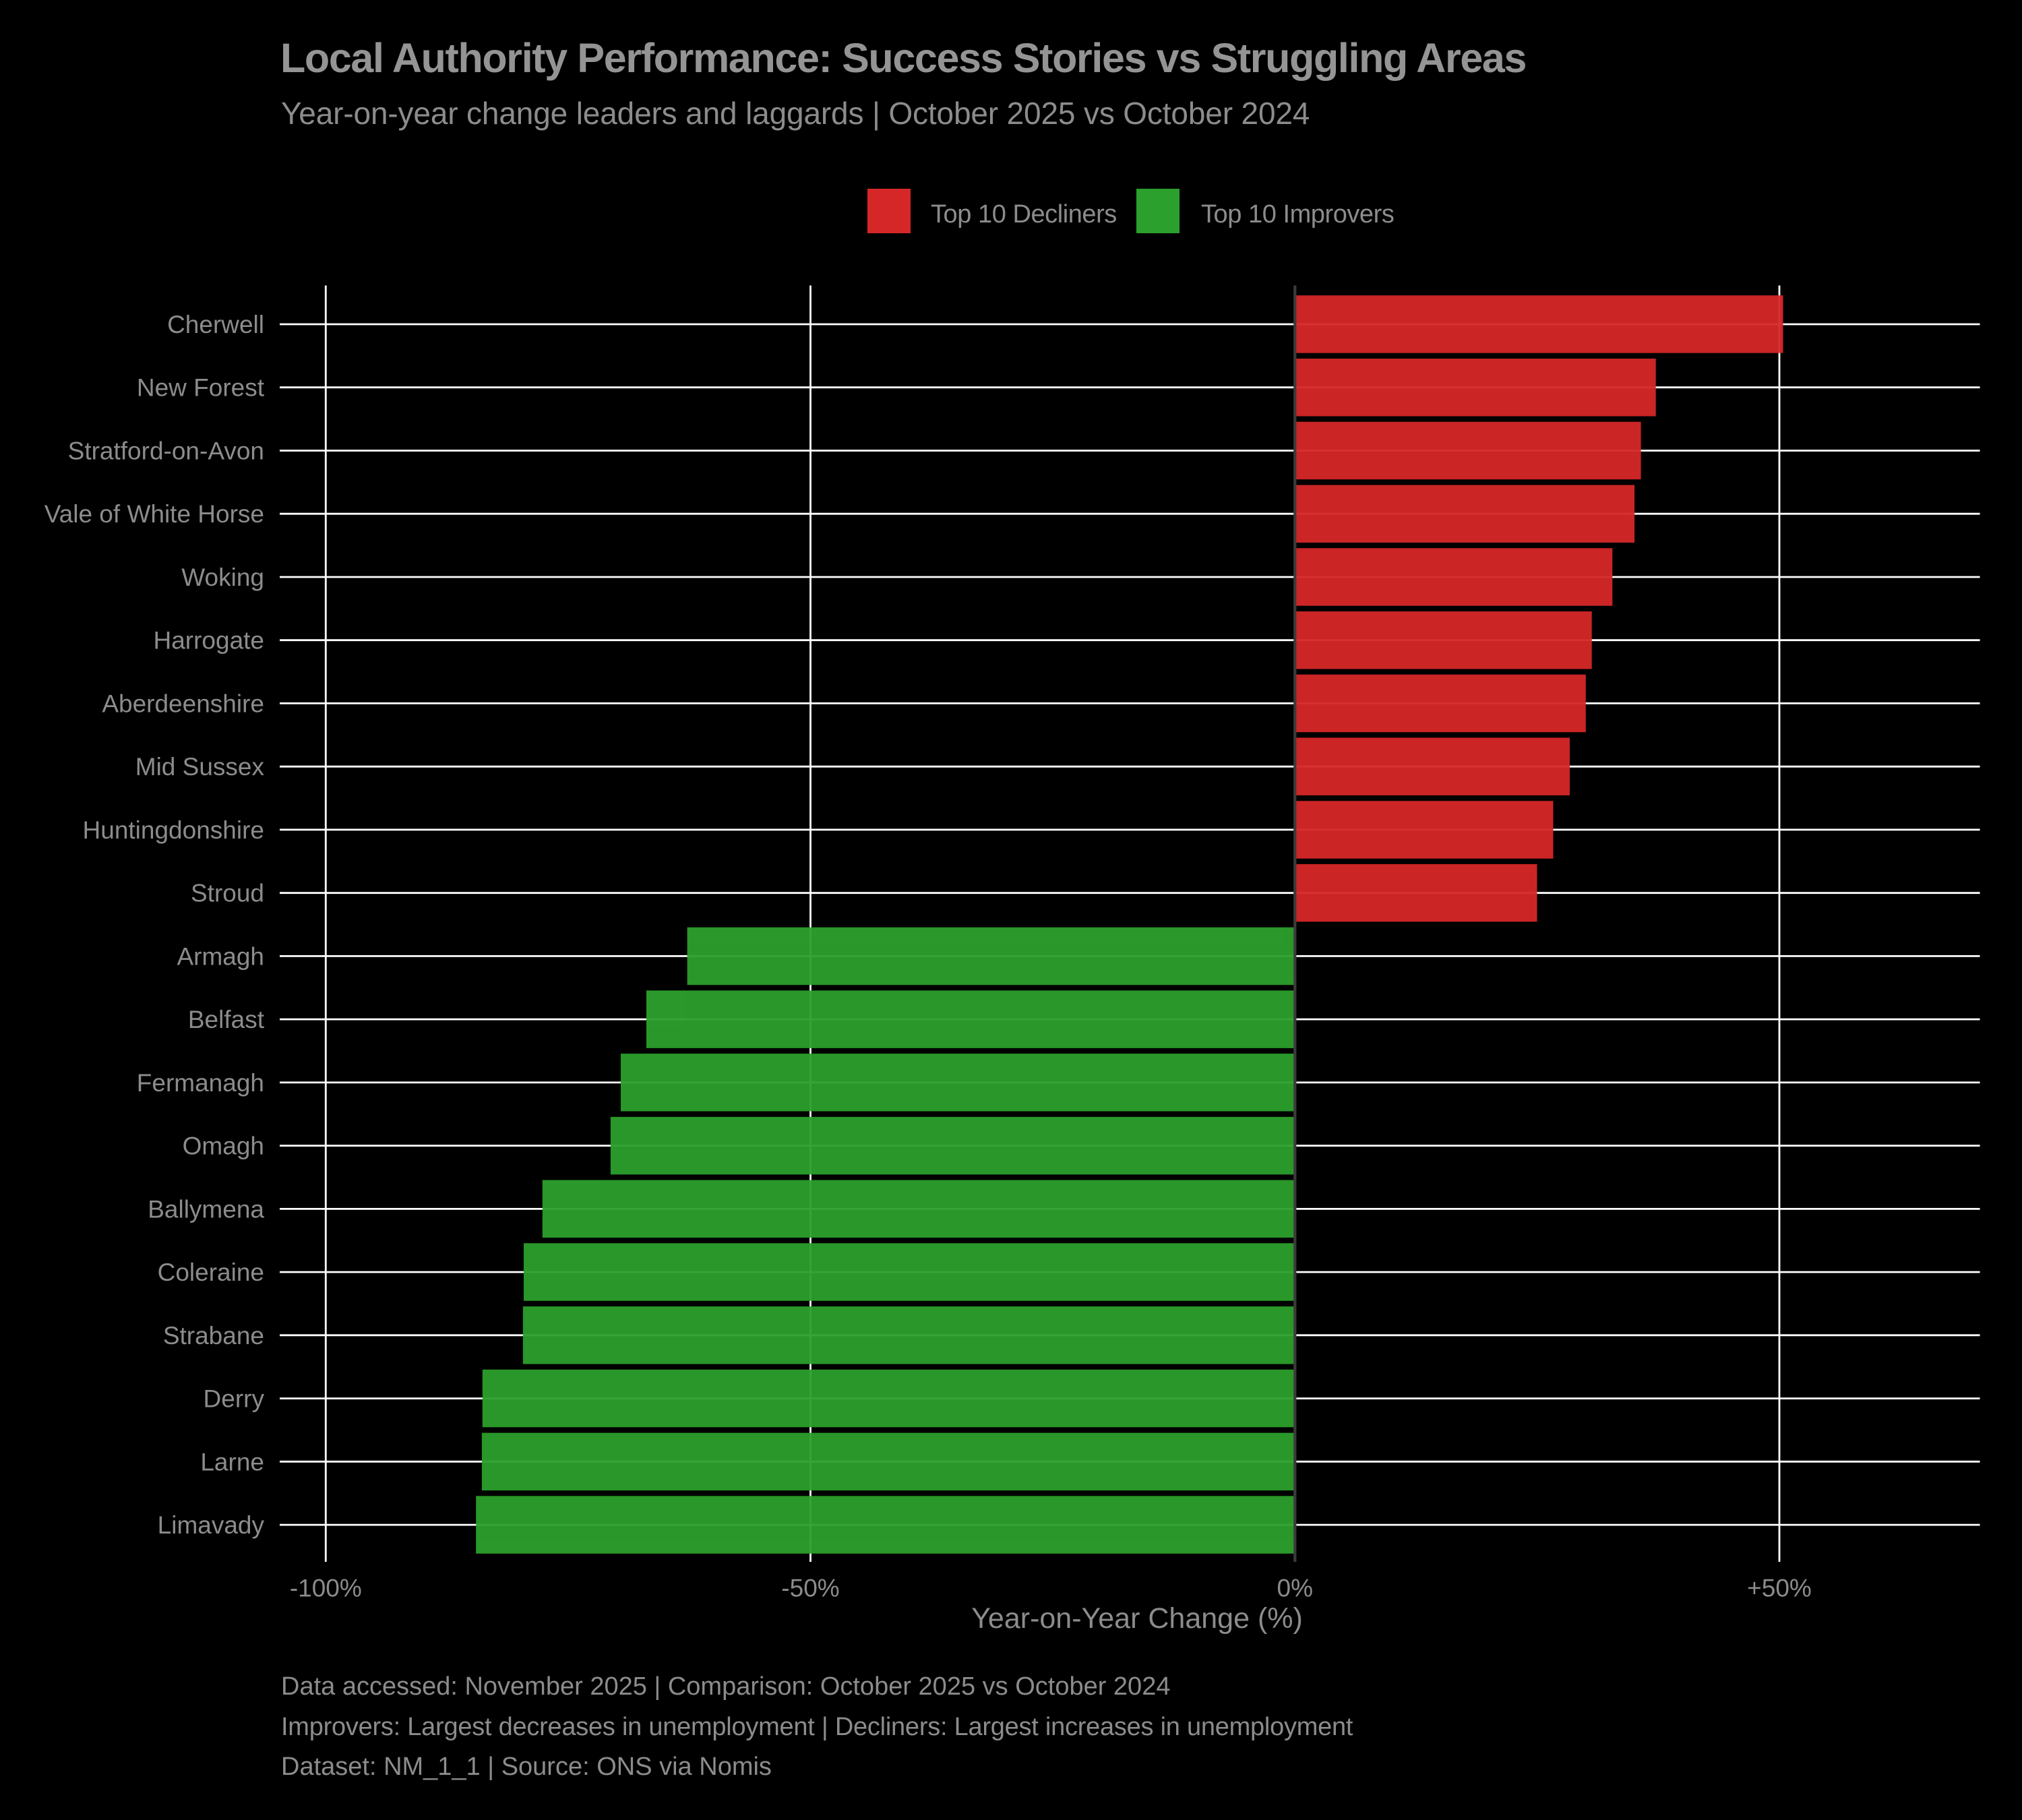 Image resolution: width=2022 pixels, height=1820 pixels. Describe the element at coordinates (222, 577) in the screenshot. I see `svg-text: Woking` at that location.